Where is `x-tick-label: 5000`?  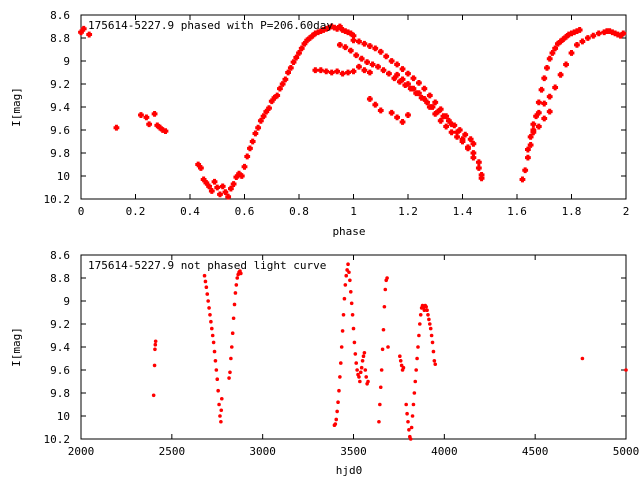 x-tick-label: 5000 is located at coordinates (626, 451).